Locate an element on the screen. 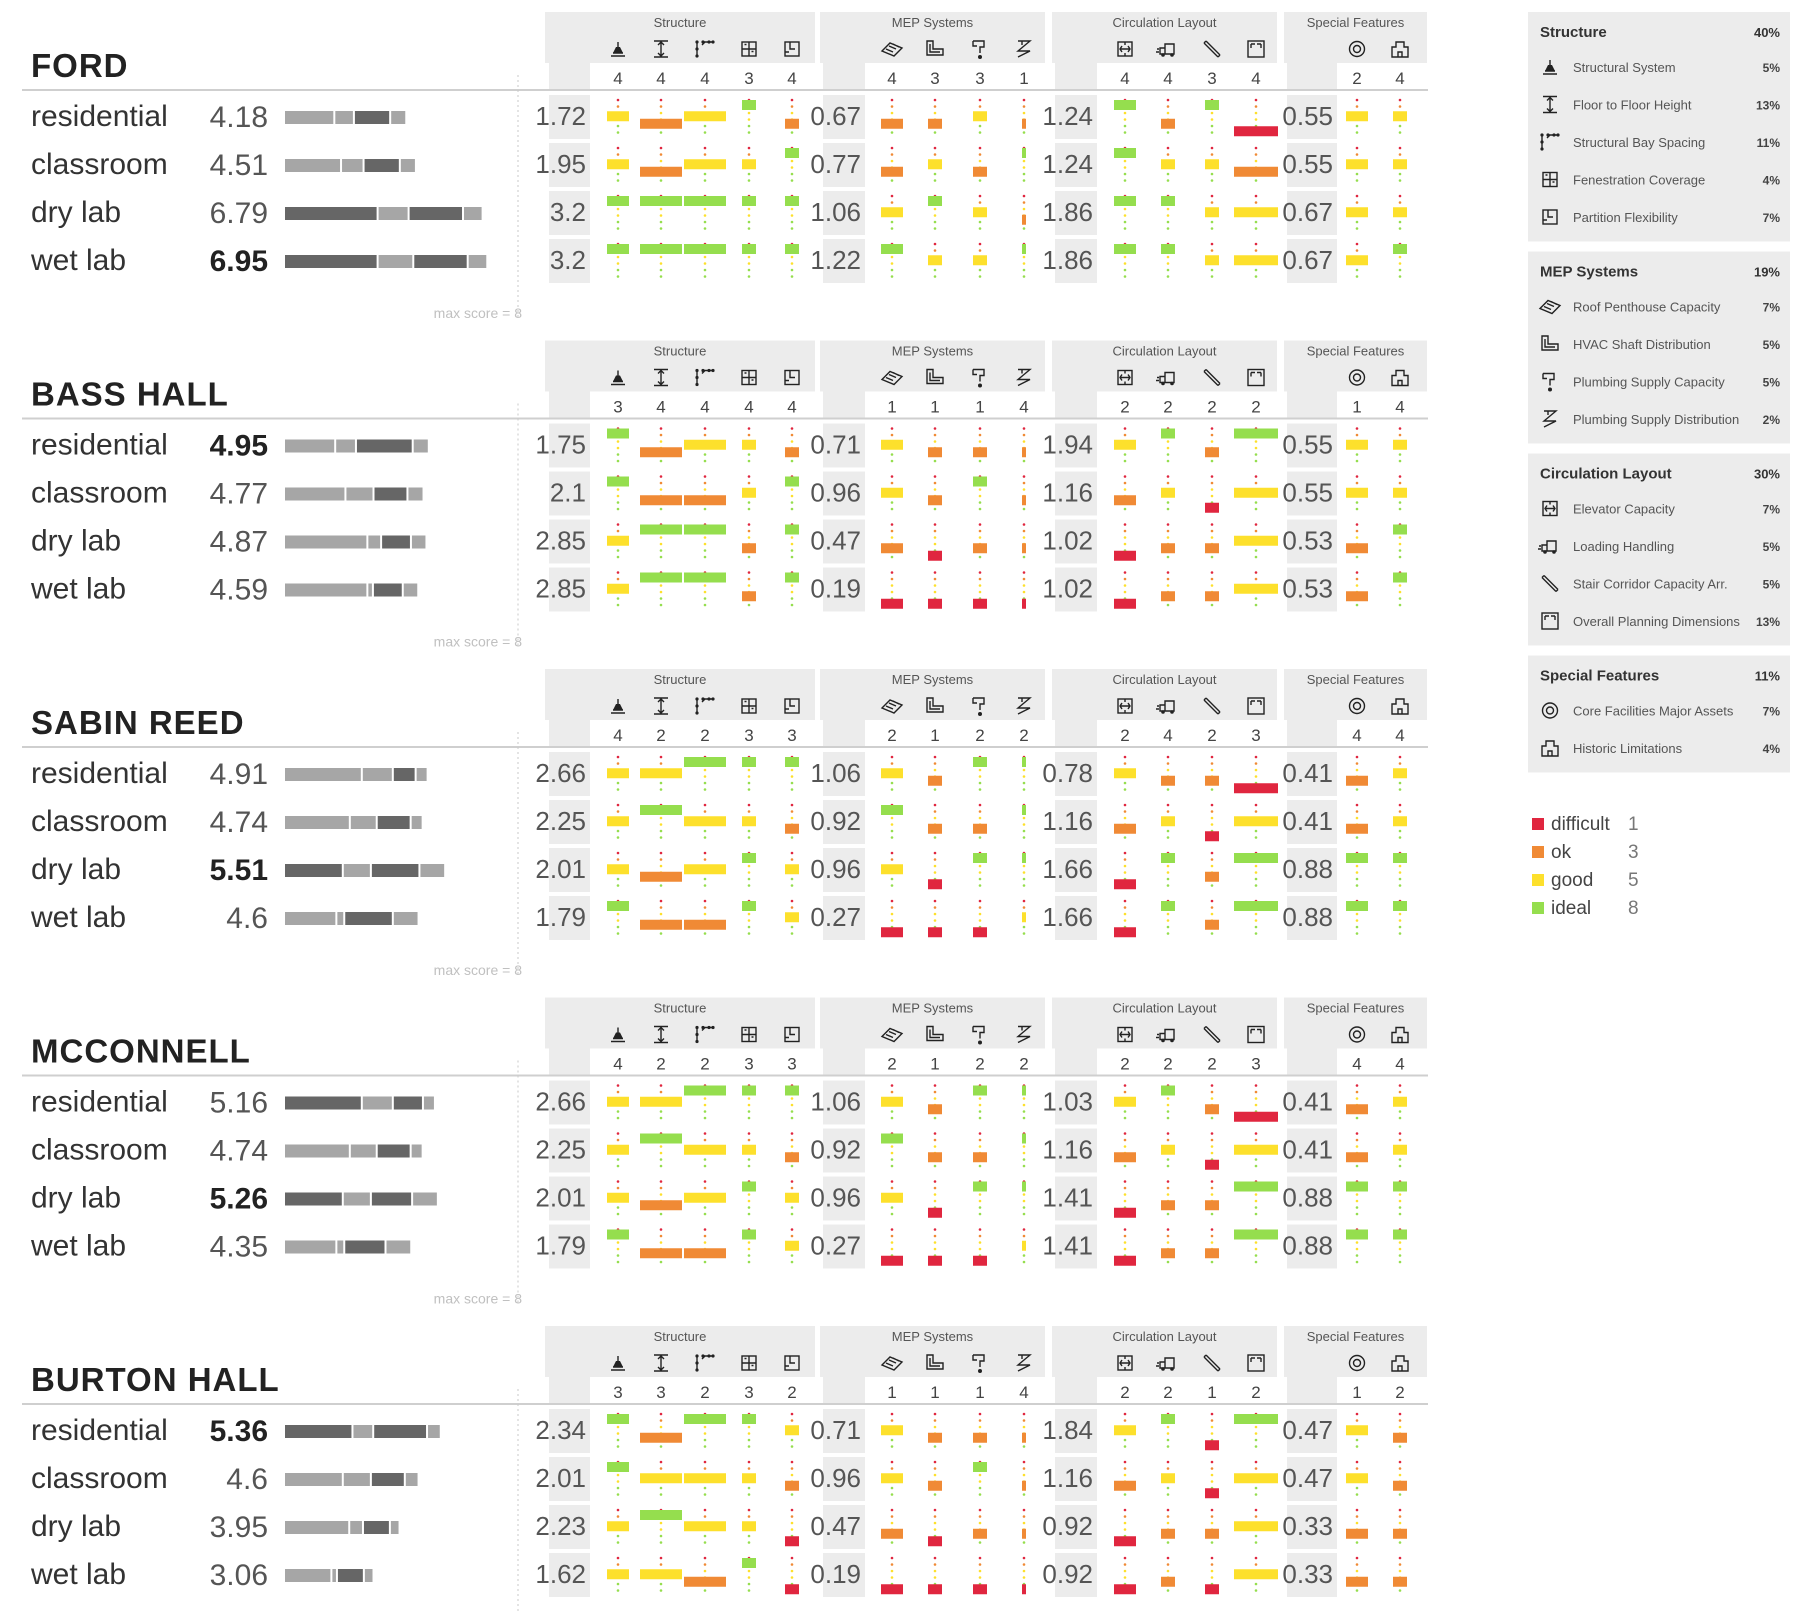  use-label: dry lab is located at coordinates (76, 1526).